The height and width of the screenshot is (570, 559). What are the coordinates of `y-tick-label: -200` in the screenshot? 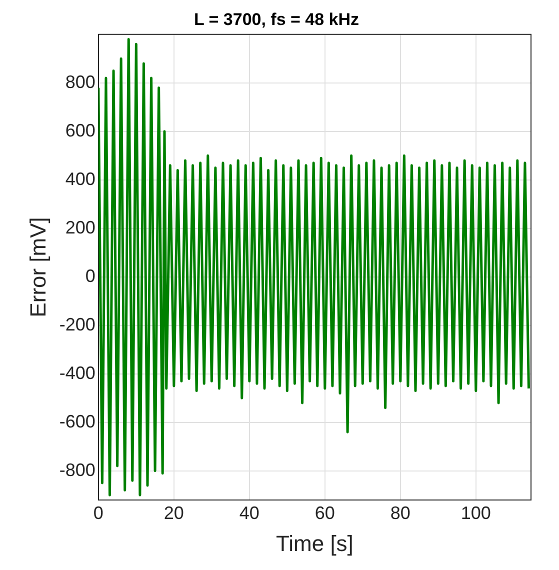 It's located at (77, 324).